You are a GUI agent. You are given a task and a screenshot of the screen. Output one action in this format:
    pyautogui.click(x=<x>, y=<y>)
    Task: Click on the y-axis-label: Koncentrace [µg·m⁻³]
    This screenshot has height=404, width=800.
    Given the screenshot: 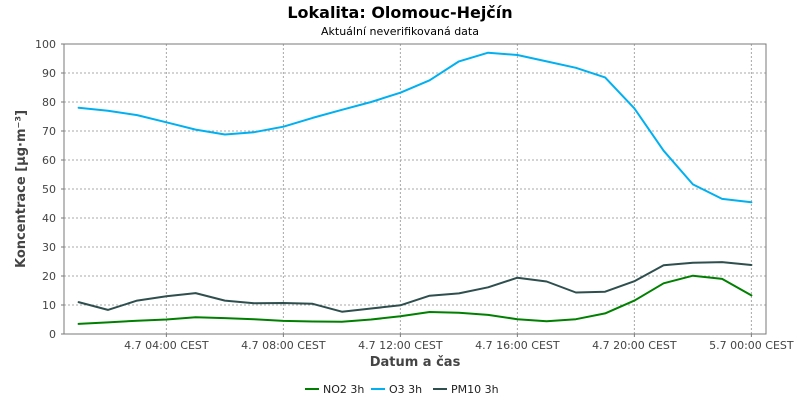 What is the action you would take?
    pyautogui.click(x=21, y=189)
    